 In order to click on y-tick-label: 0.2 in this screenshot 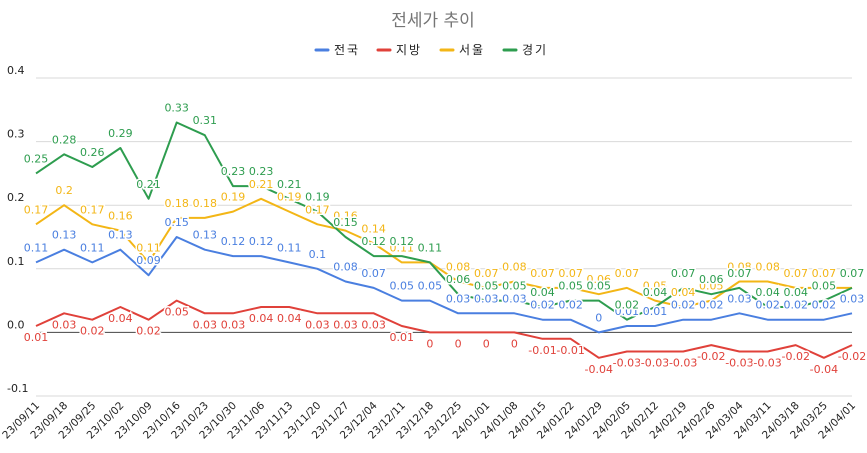, I will do `click(16, 197)`.